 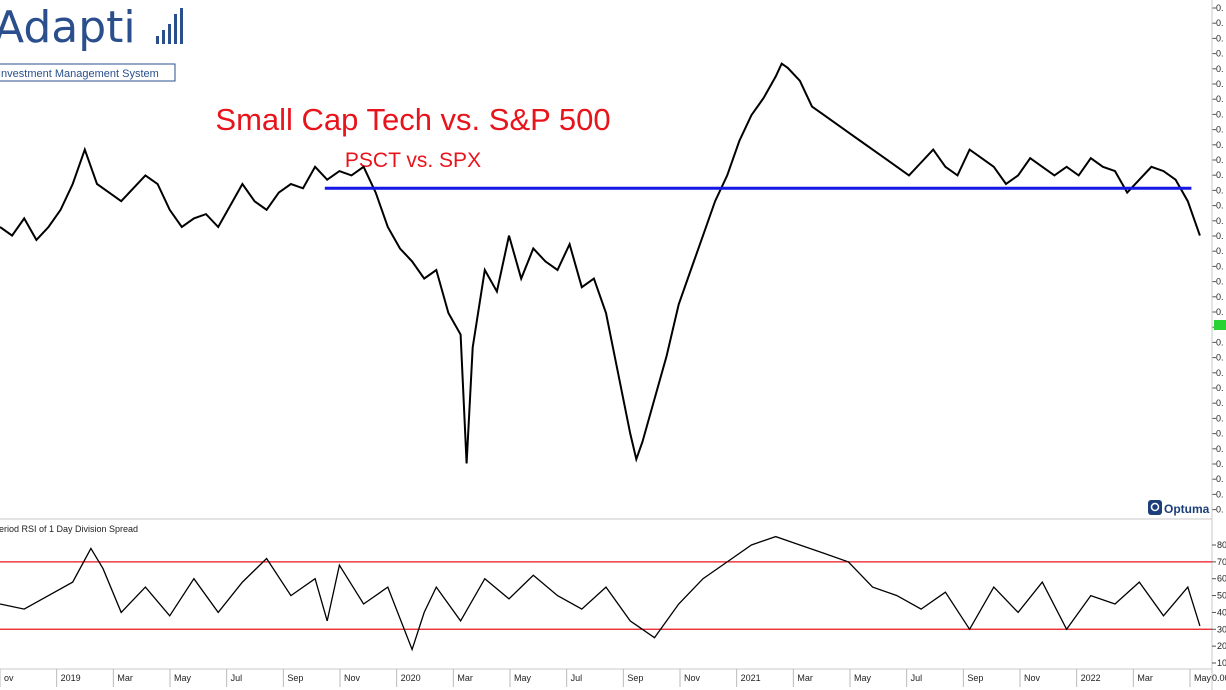 I want to click on chart-subtitle: PSCT vs. SPX, so click(x=413, y=160).